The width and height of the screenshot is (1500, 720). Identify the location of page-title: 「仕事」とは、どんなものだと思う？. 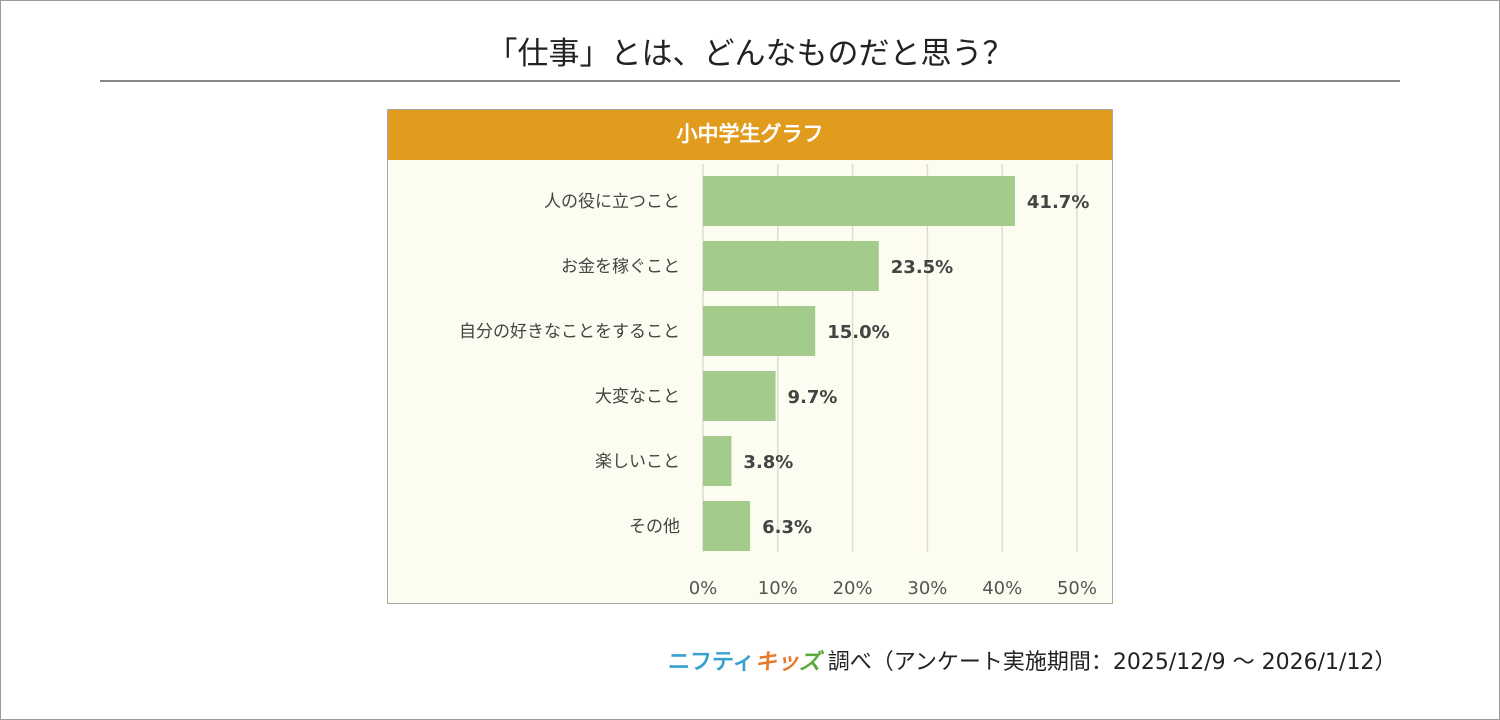
(750, 54).